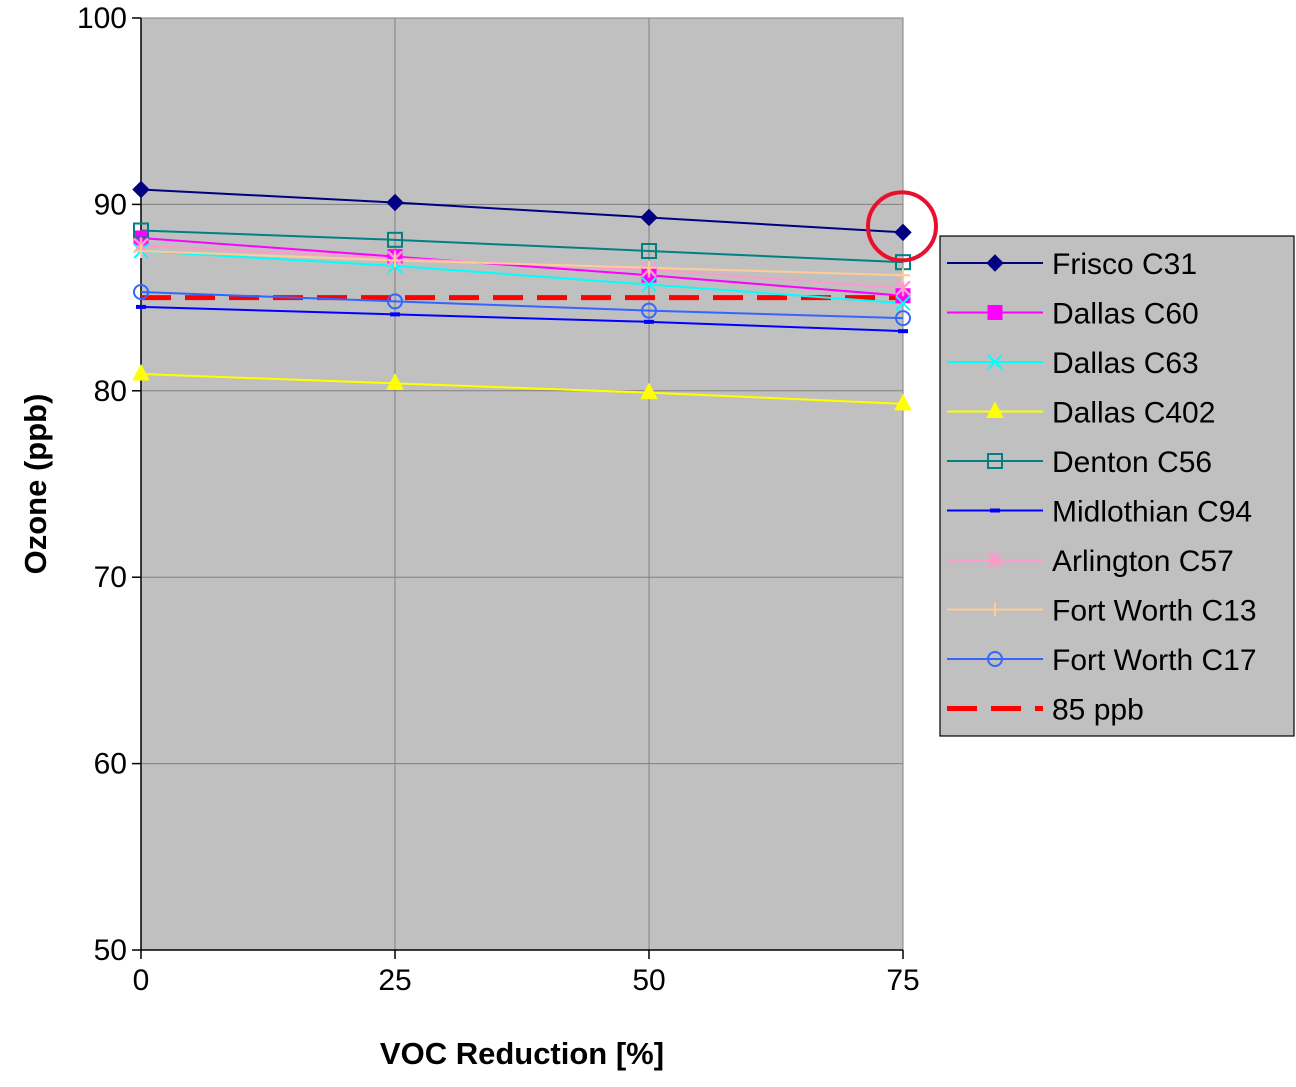 The width and height of the screenshot is (1296, 1087). Describe the element at coordinates (1125, 363) in the screenshot. I see `legend-label-dallas-c63: Dallas C63` at that location.